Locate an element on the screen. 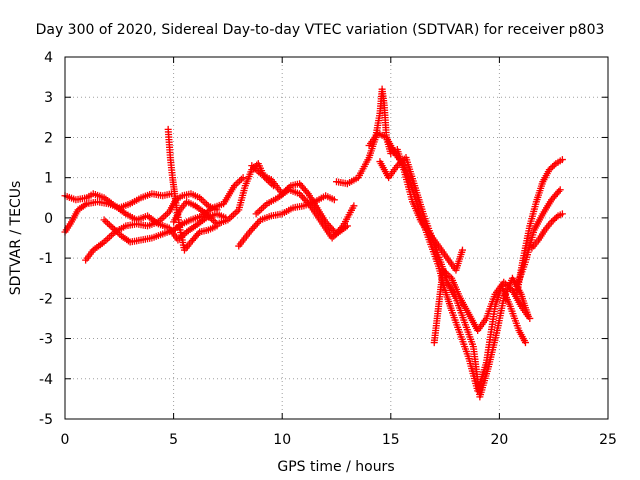 The height and width of the screenshot is (480, 640). x-tick-label: 15 is located at coordinates (391, 440).